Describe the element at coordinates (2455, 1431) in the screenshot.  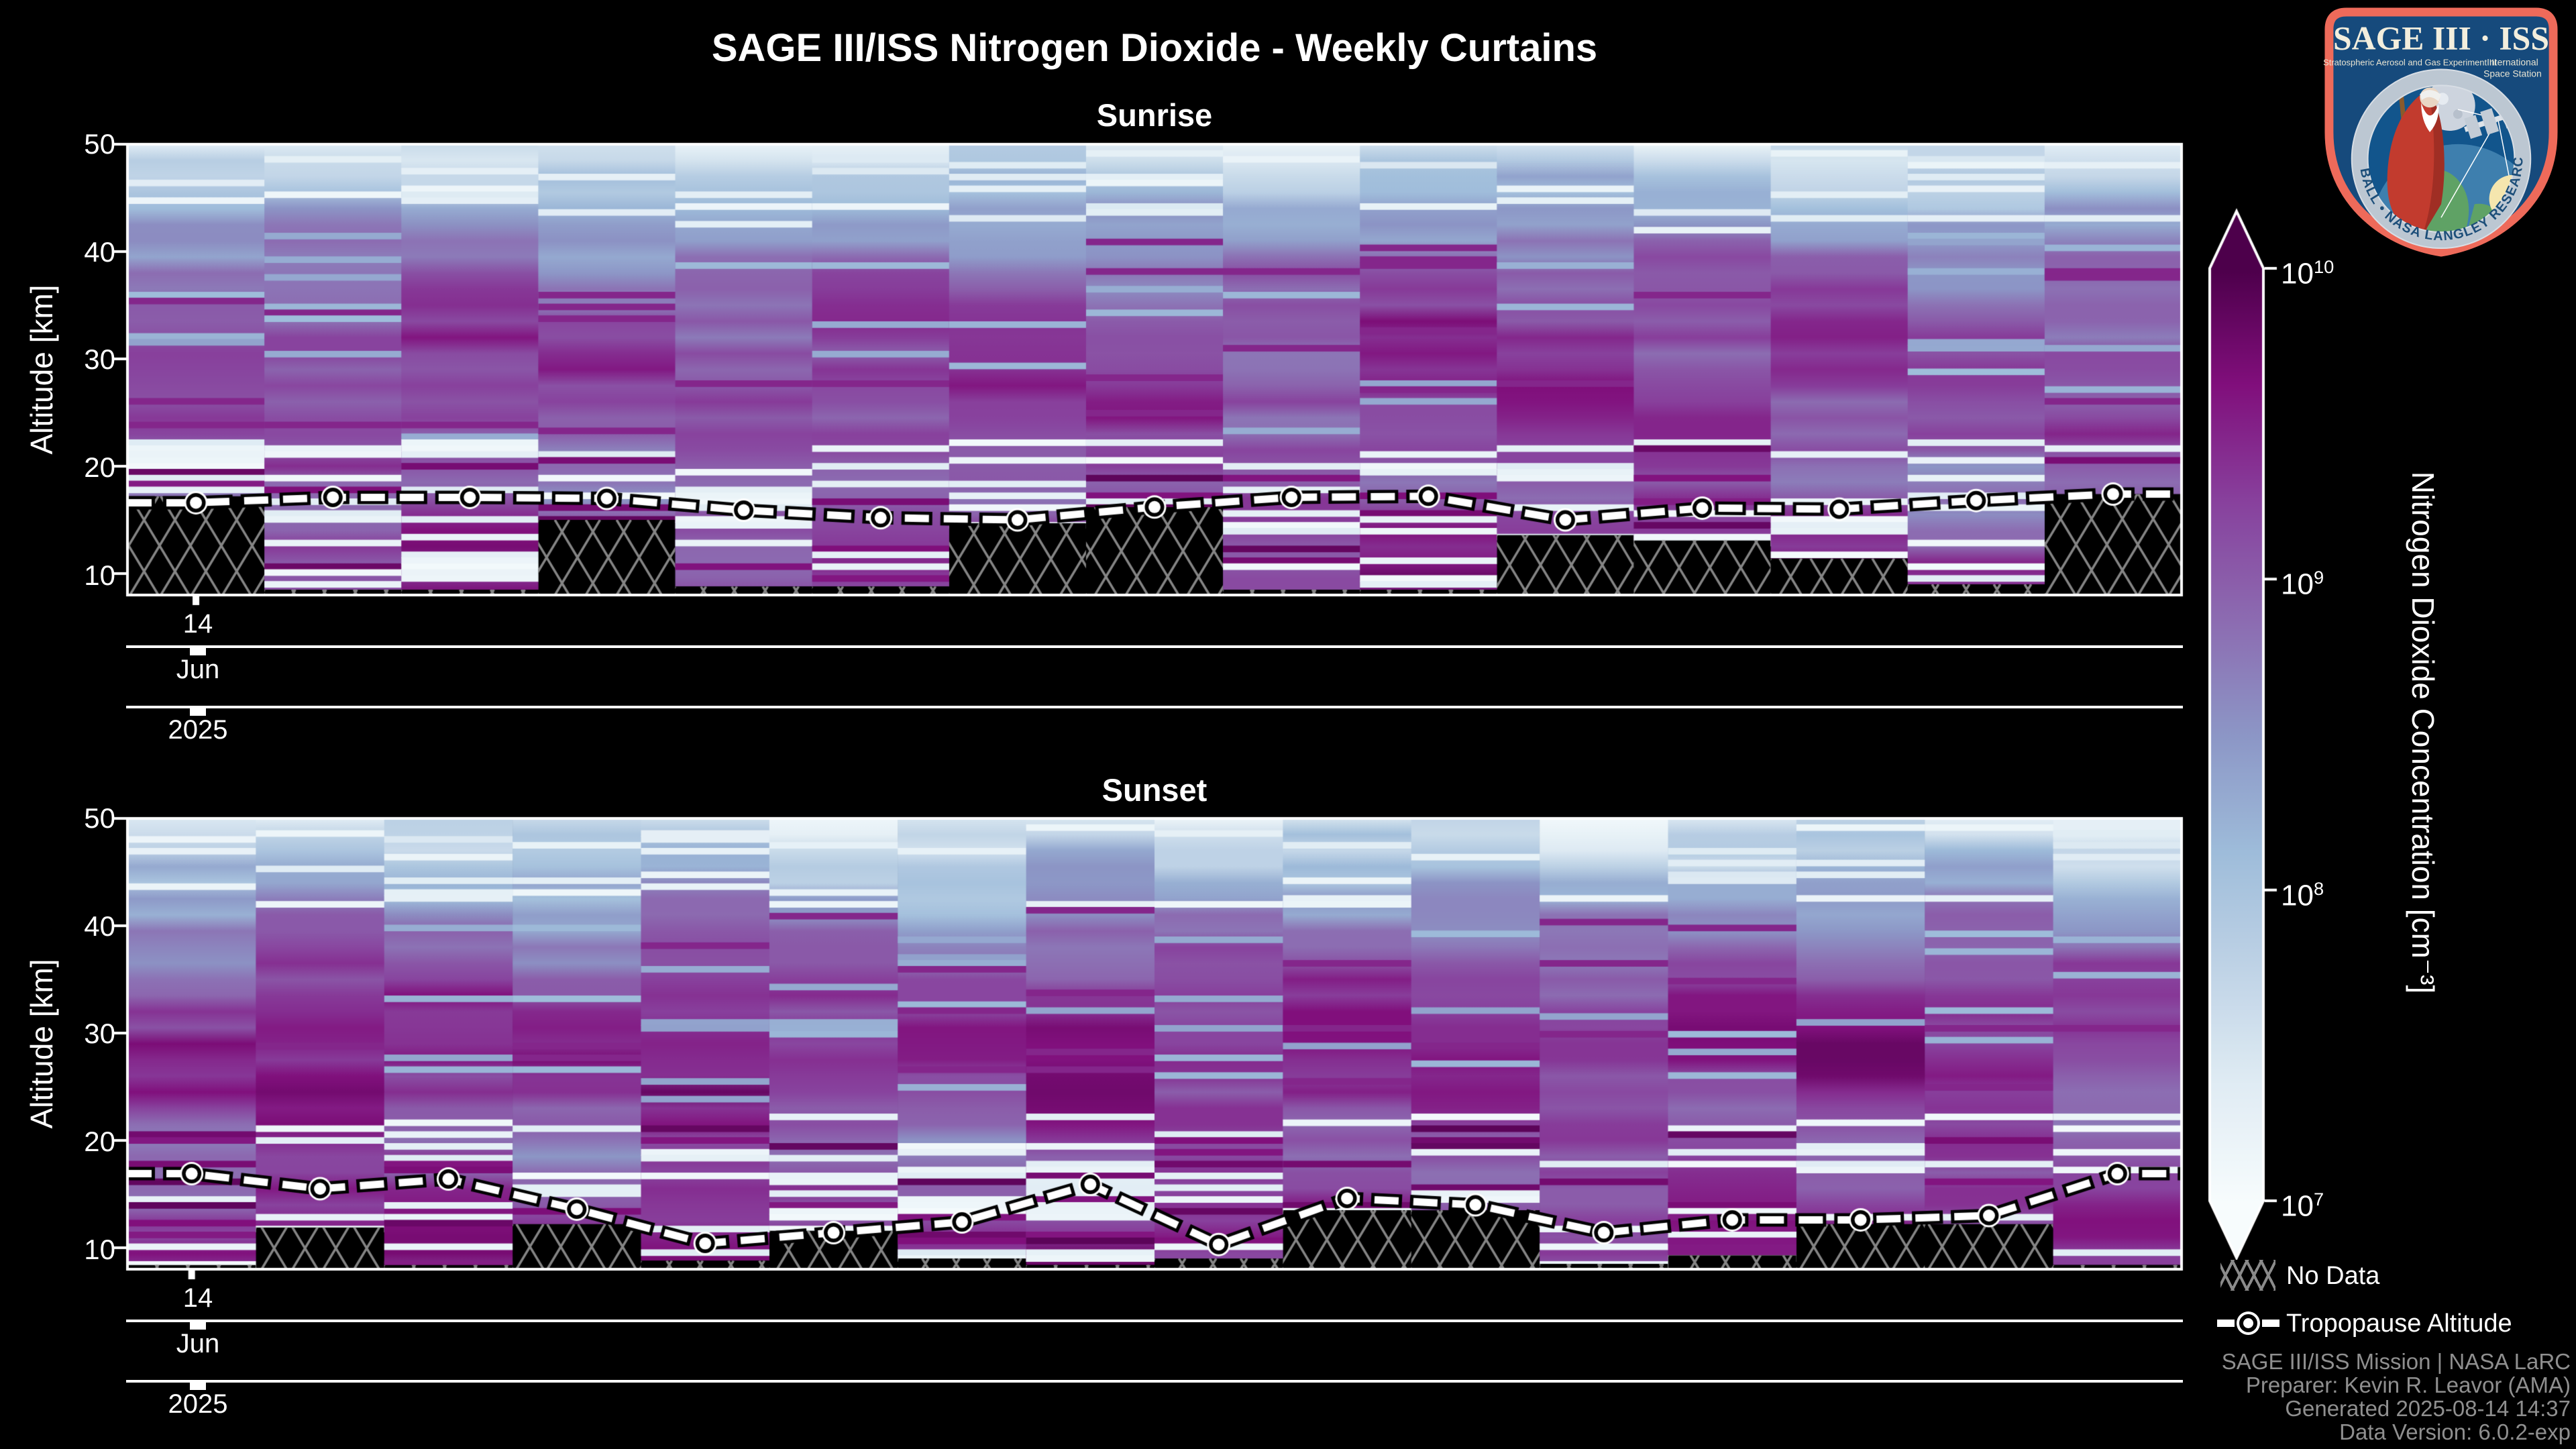
I see `footer-line: Data Version: 6.0.2-exp` at that location.